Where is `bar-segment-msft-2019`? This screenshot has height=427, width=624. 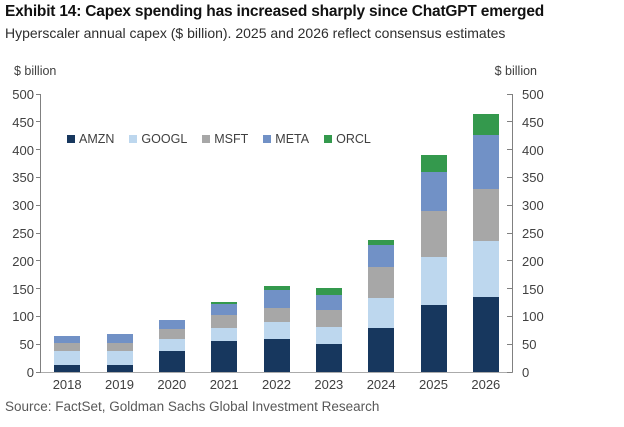
bar-segment-msft-2019 is located at coordinates (119, 346).